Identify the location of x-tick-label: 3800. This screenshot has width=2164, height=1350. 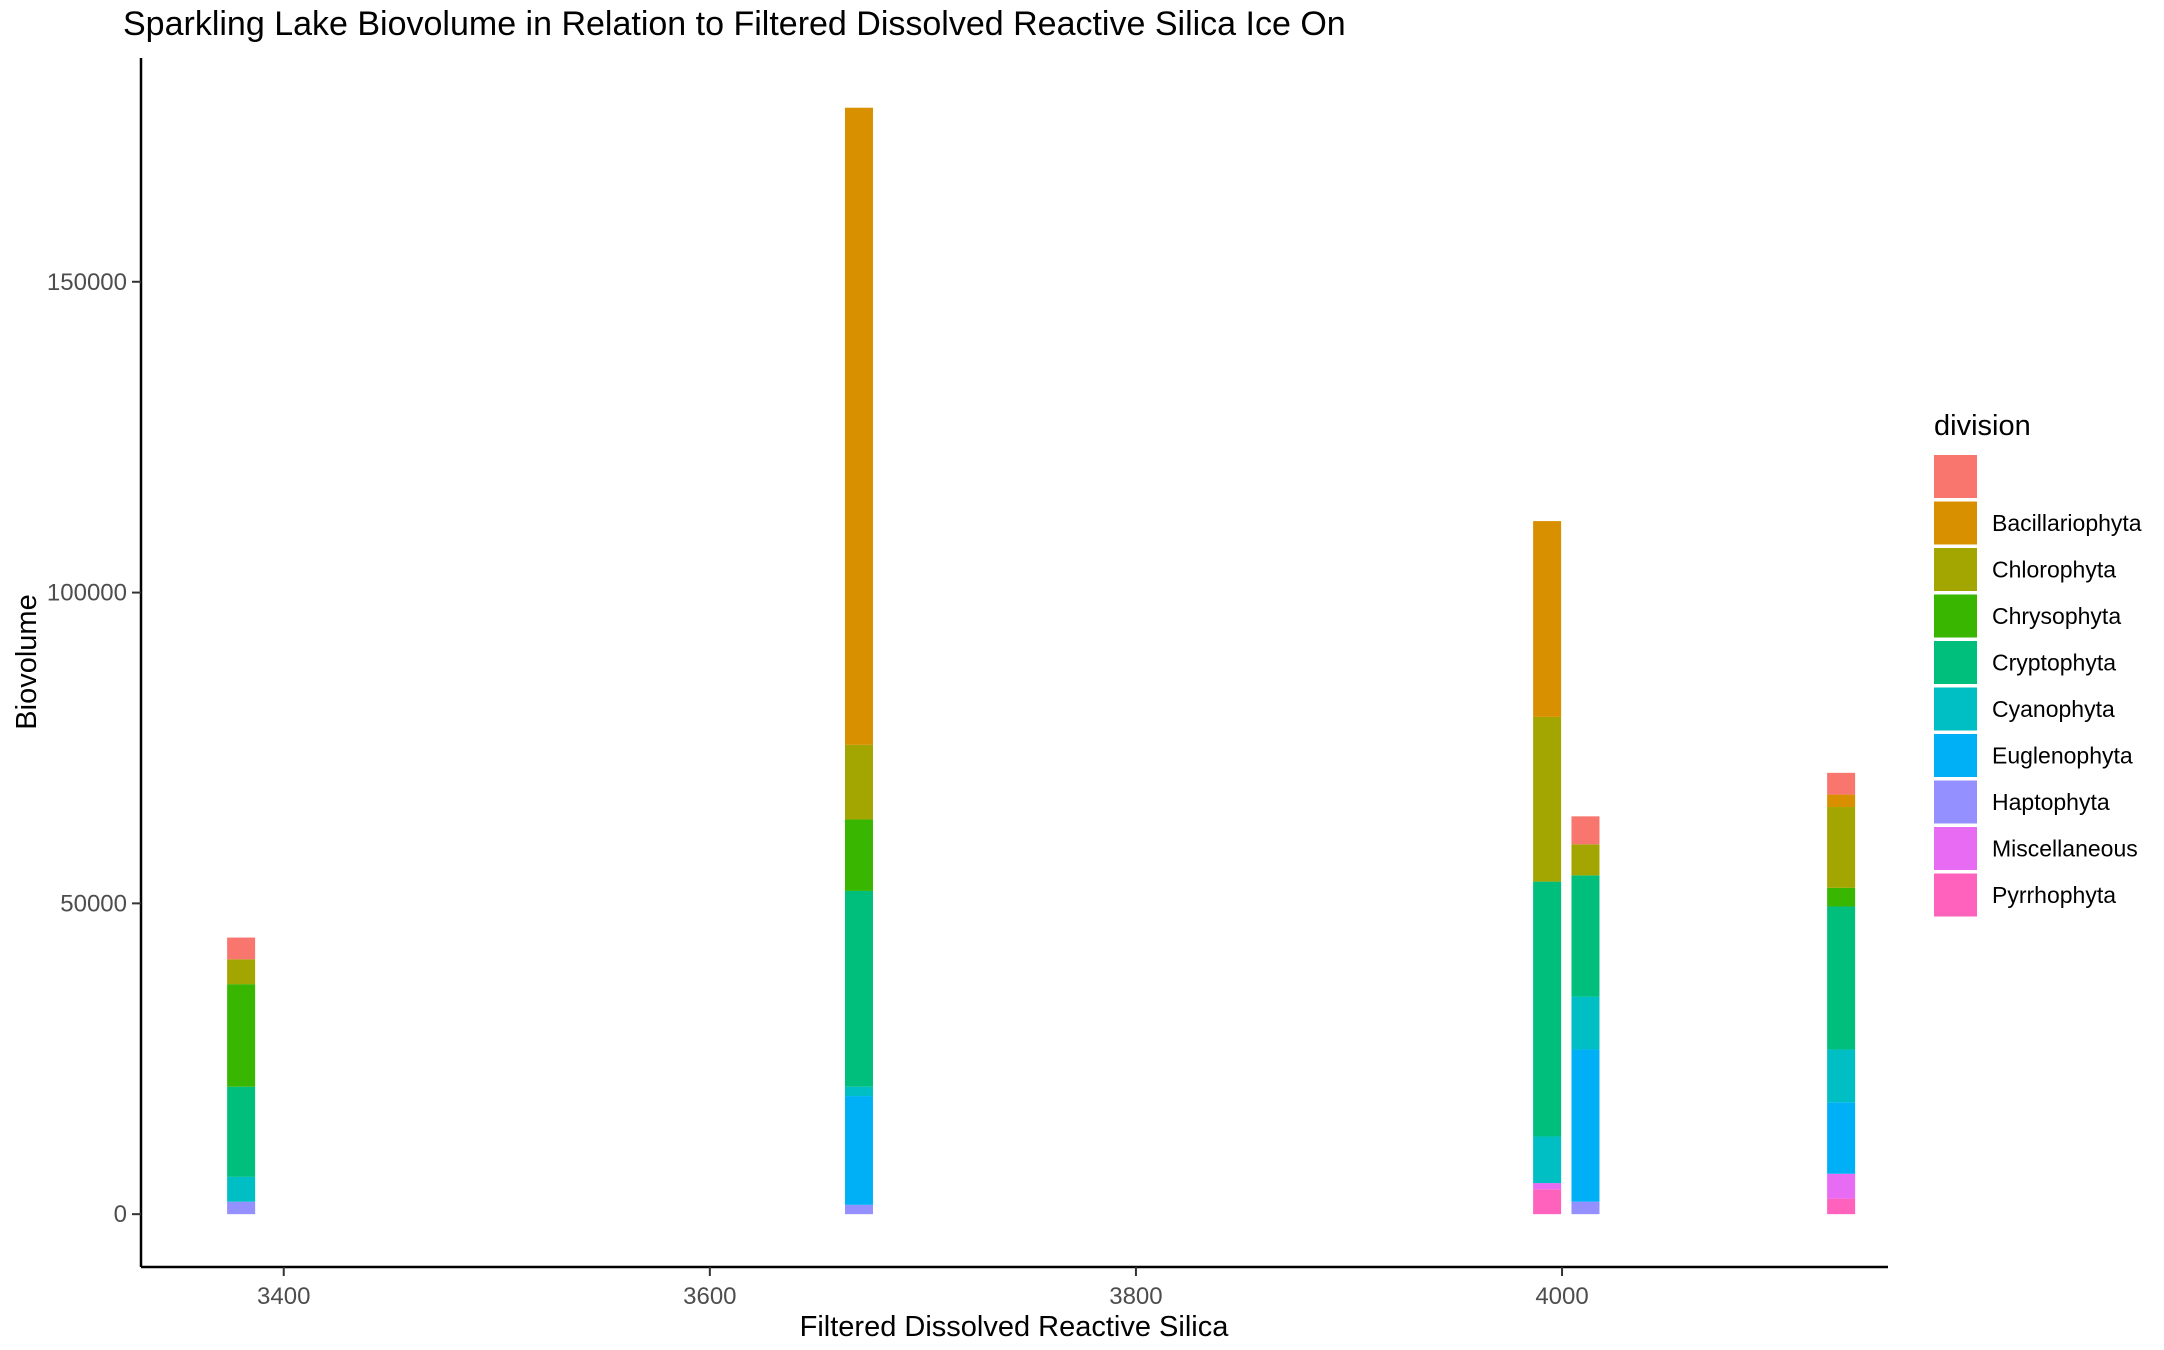
(1135, 1296).